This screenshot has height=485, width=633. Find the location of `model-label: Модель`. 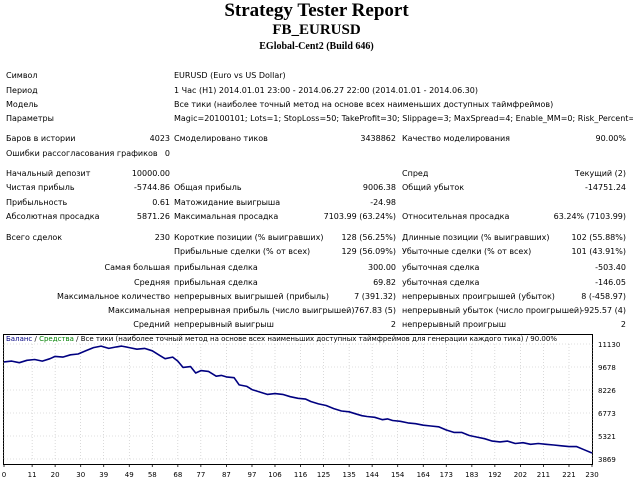

model-label: Модель is located at coordinates (22, 104).